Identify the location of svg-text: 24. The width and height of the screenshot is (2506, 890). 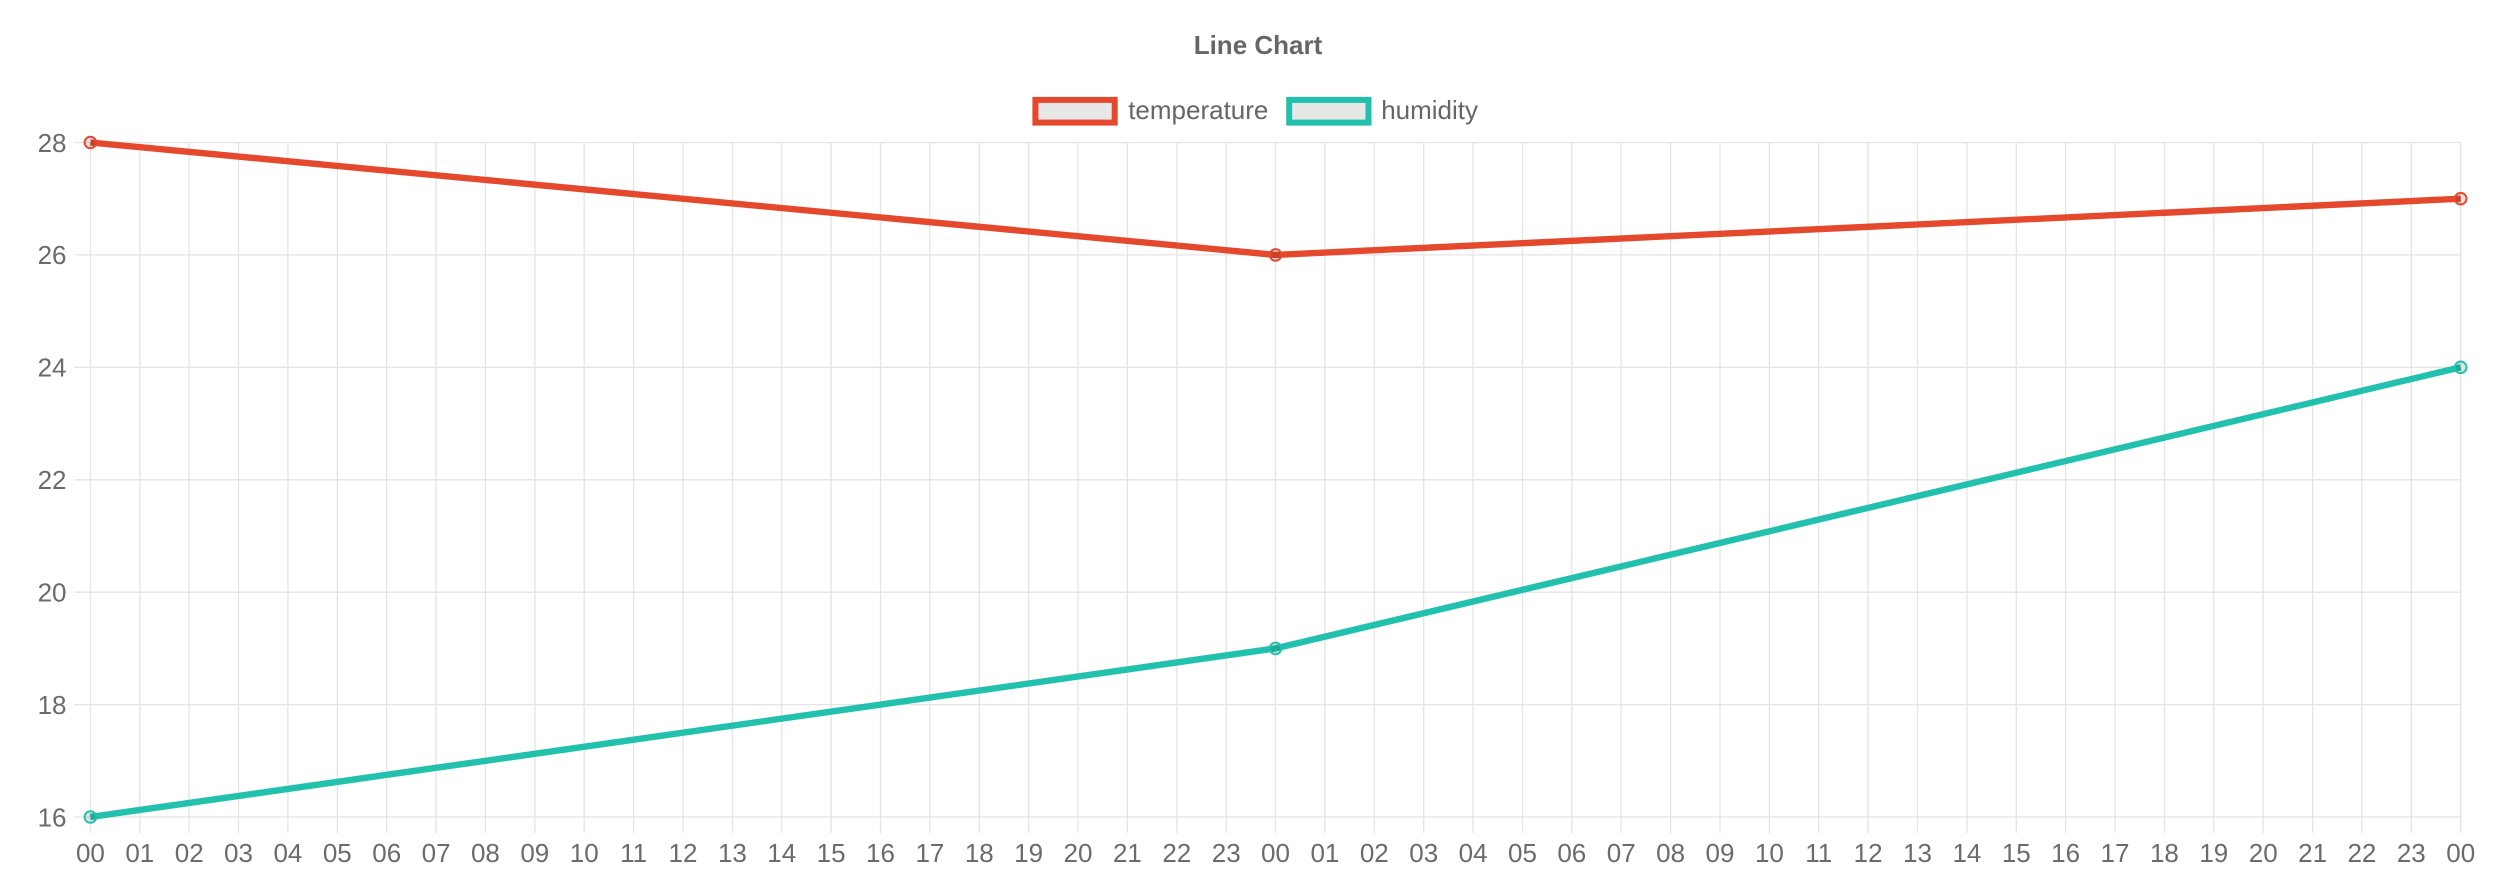
(52, 368).